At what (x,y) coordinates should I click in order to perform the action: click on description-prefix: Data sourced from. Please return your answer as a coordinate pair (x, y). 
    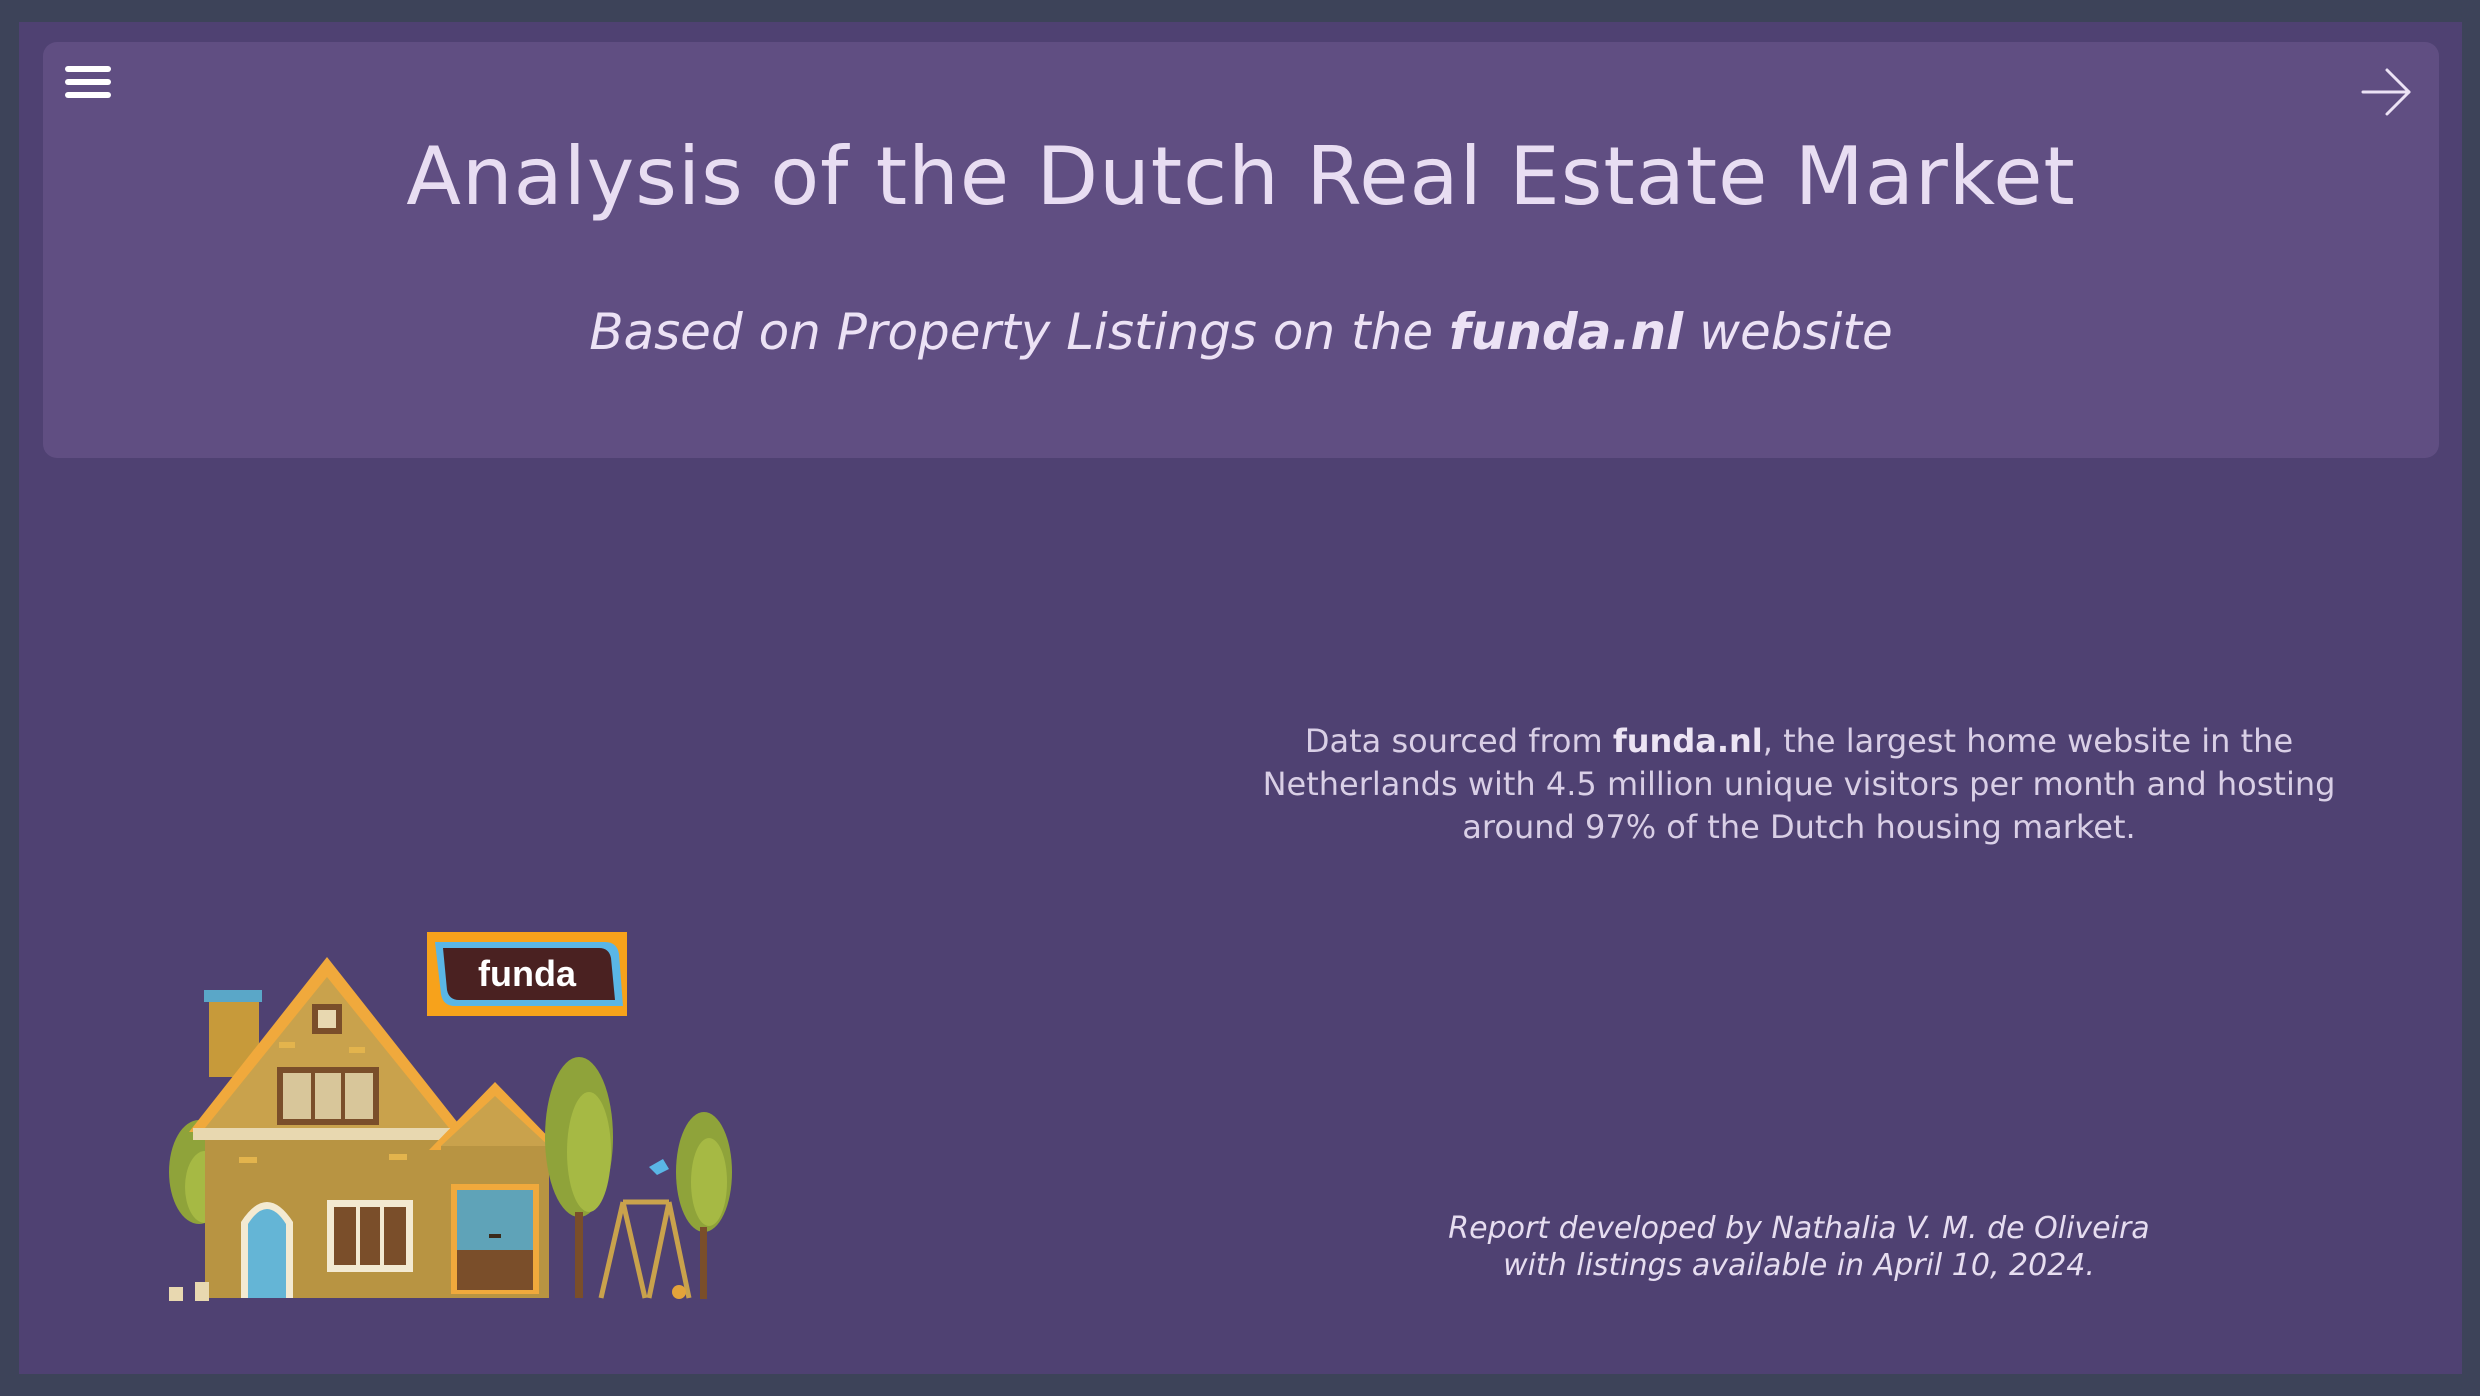
    Looking at the image, I should click on (1458, 741).